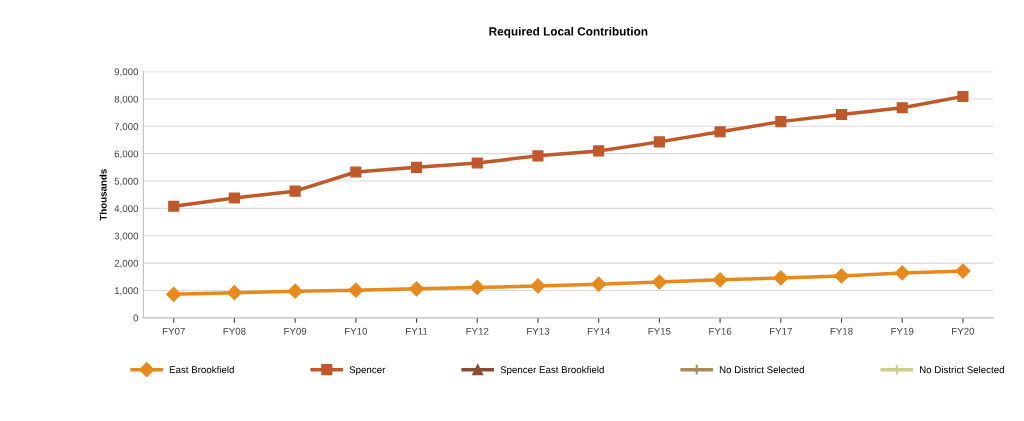 The height and width of the screenshot is (421, 1024). I want to click on y-tick-label: 0, so click(136, 318).